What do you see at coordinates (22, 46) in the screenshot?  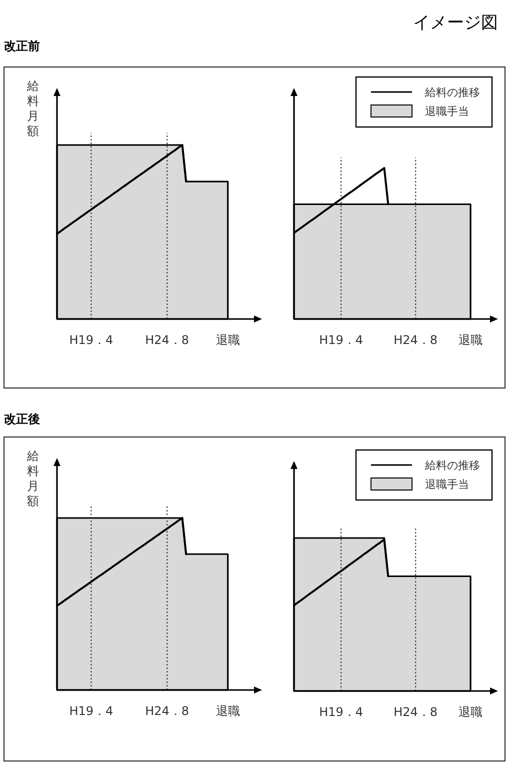 I see `chart-title: 改正前` at bounding box center [22, 46].